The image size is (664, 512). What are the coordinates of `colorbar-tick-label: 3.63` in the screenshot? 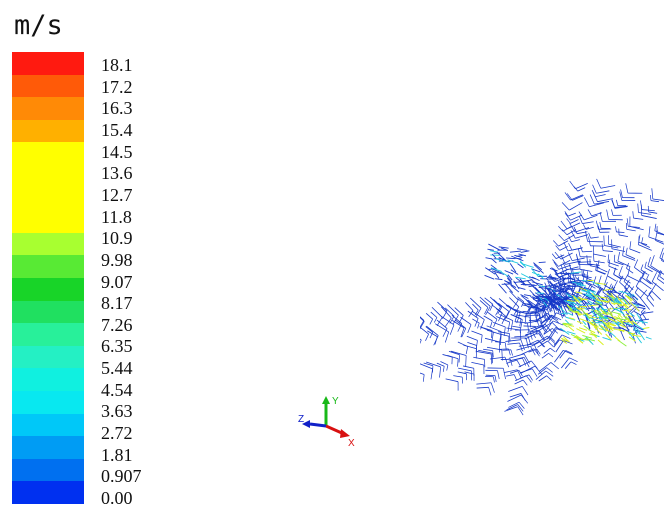 It's located at (117, 411).